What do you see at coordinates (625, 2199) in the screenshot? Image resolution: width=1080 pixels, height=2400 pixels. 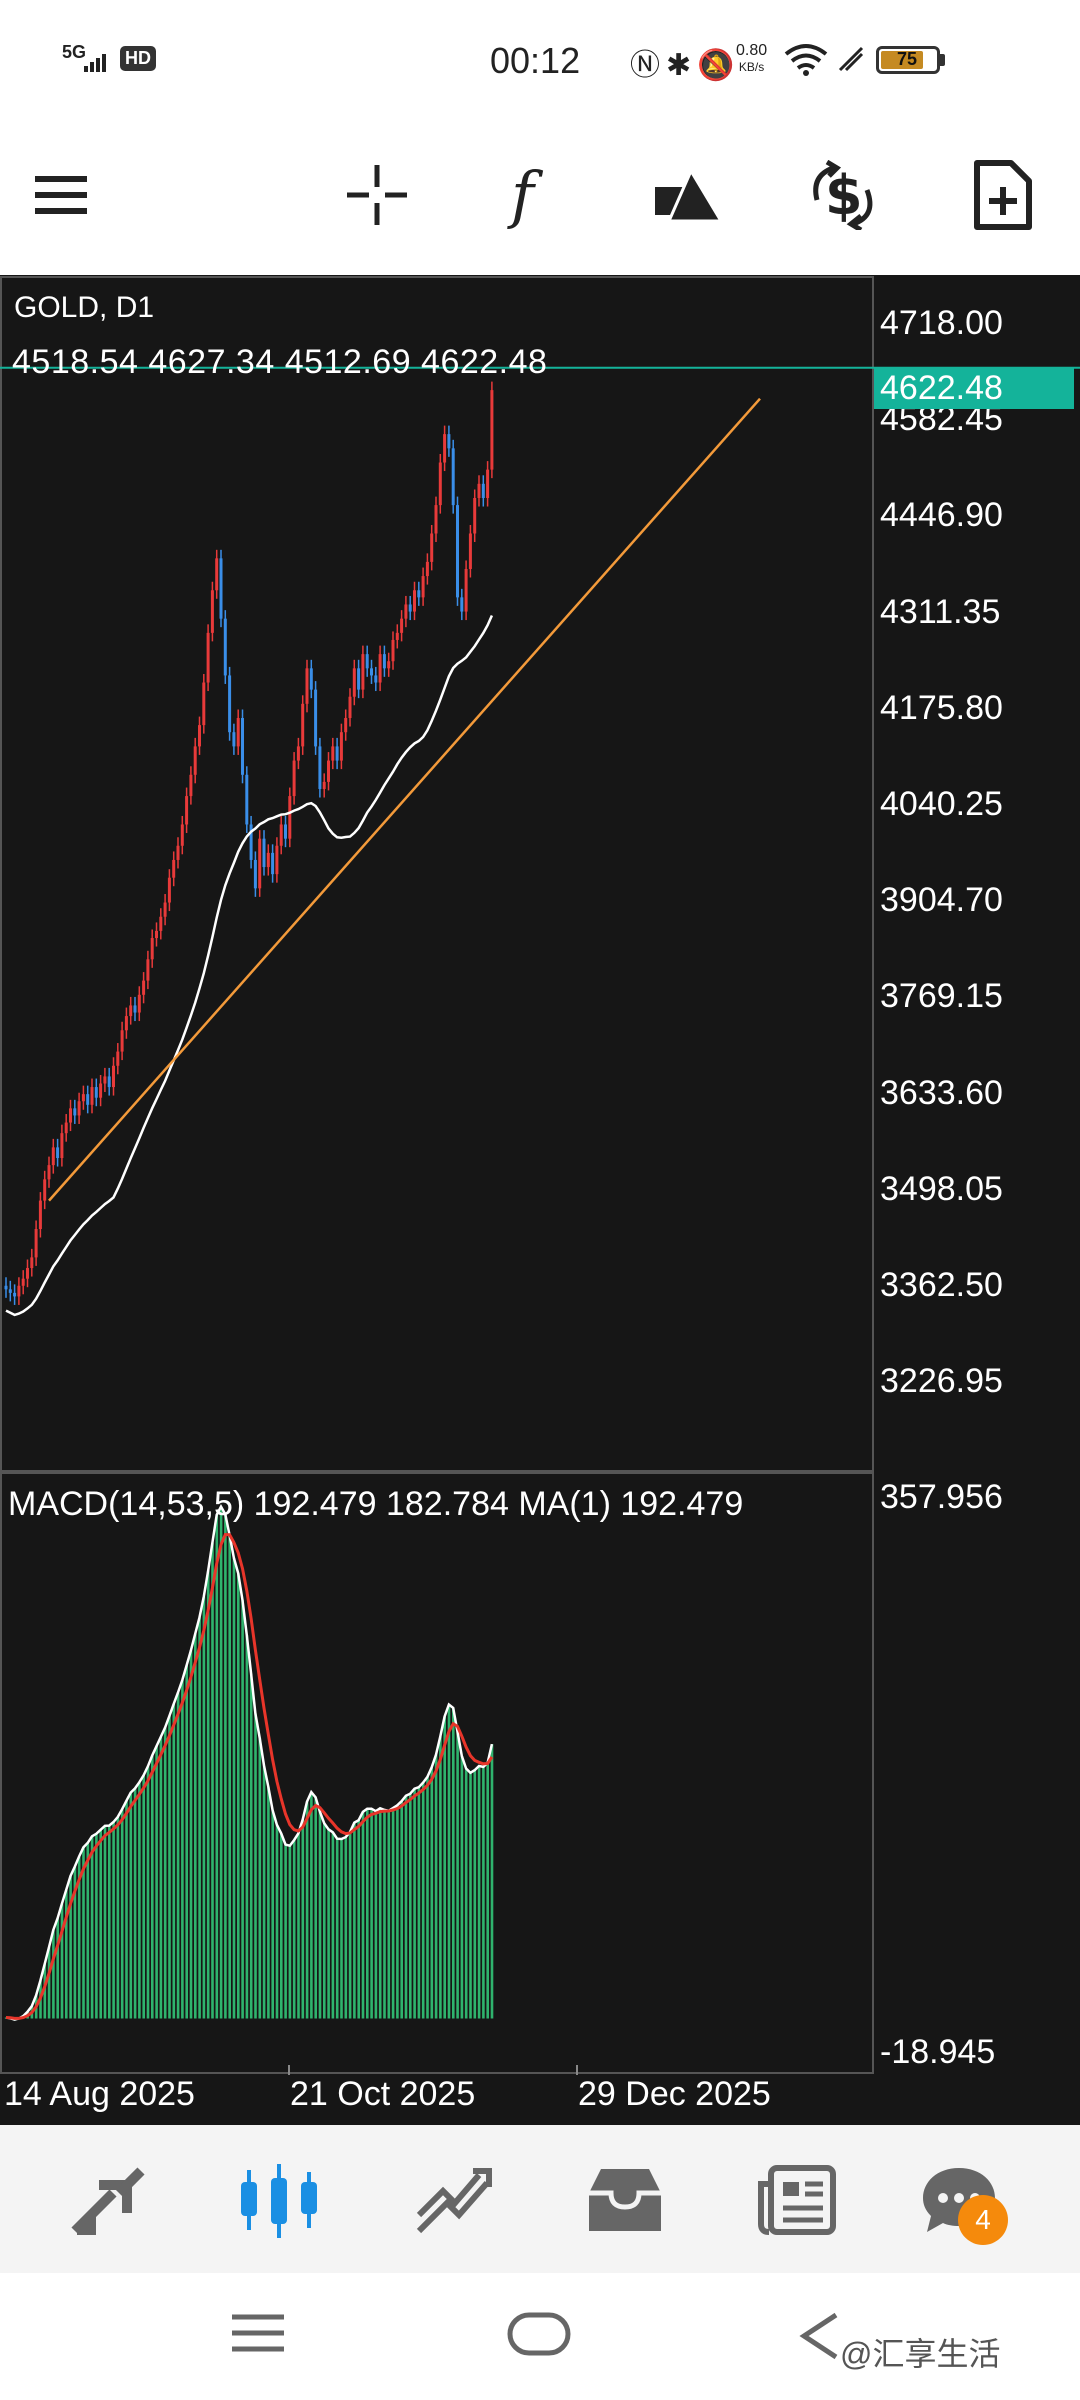 I see `history-icon` at bounding box center [625, 2199].